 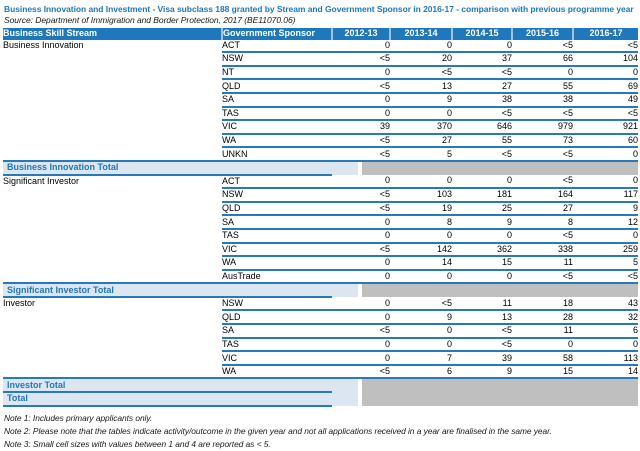 I want to click on sponsor-label: NSW, so click(x=277, y=304).